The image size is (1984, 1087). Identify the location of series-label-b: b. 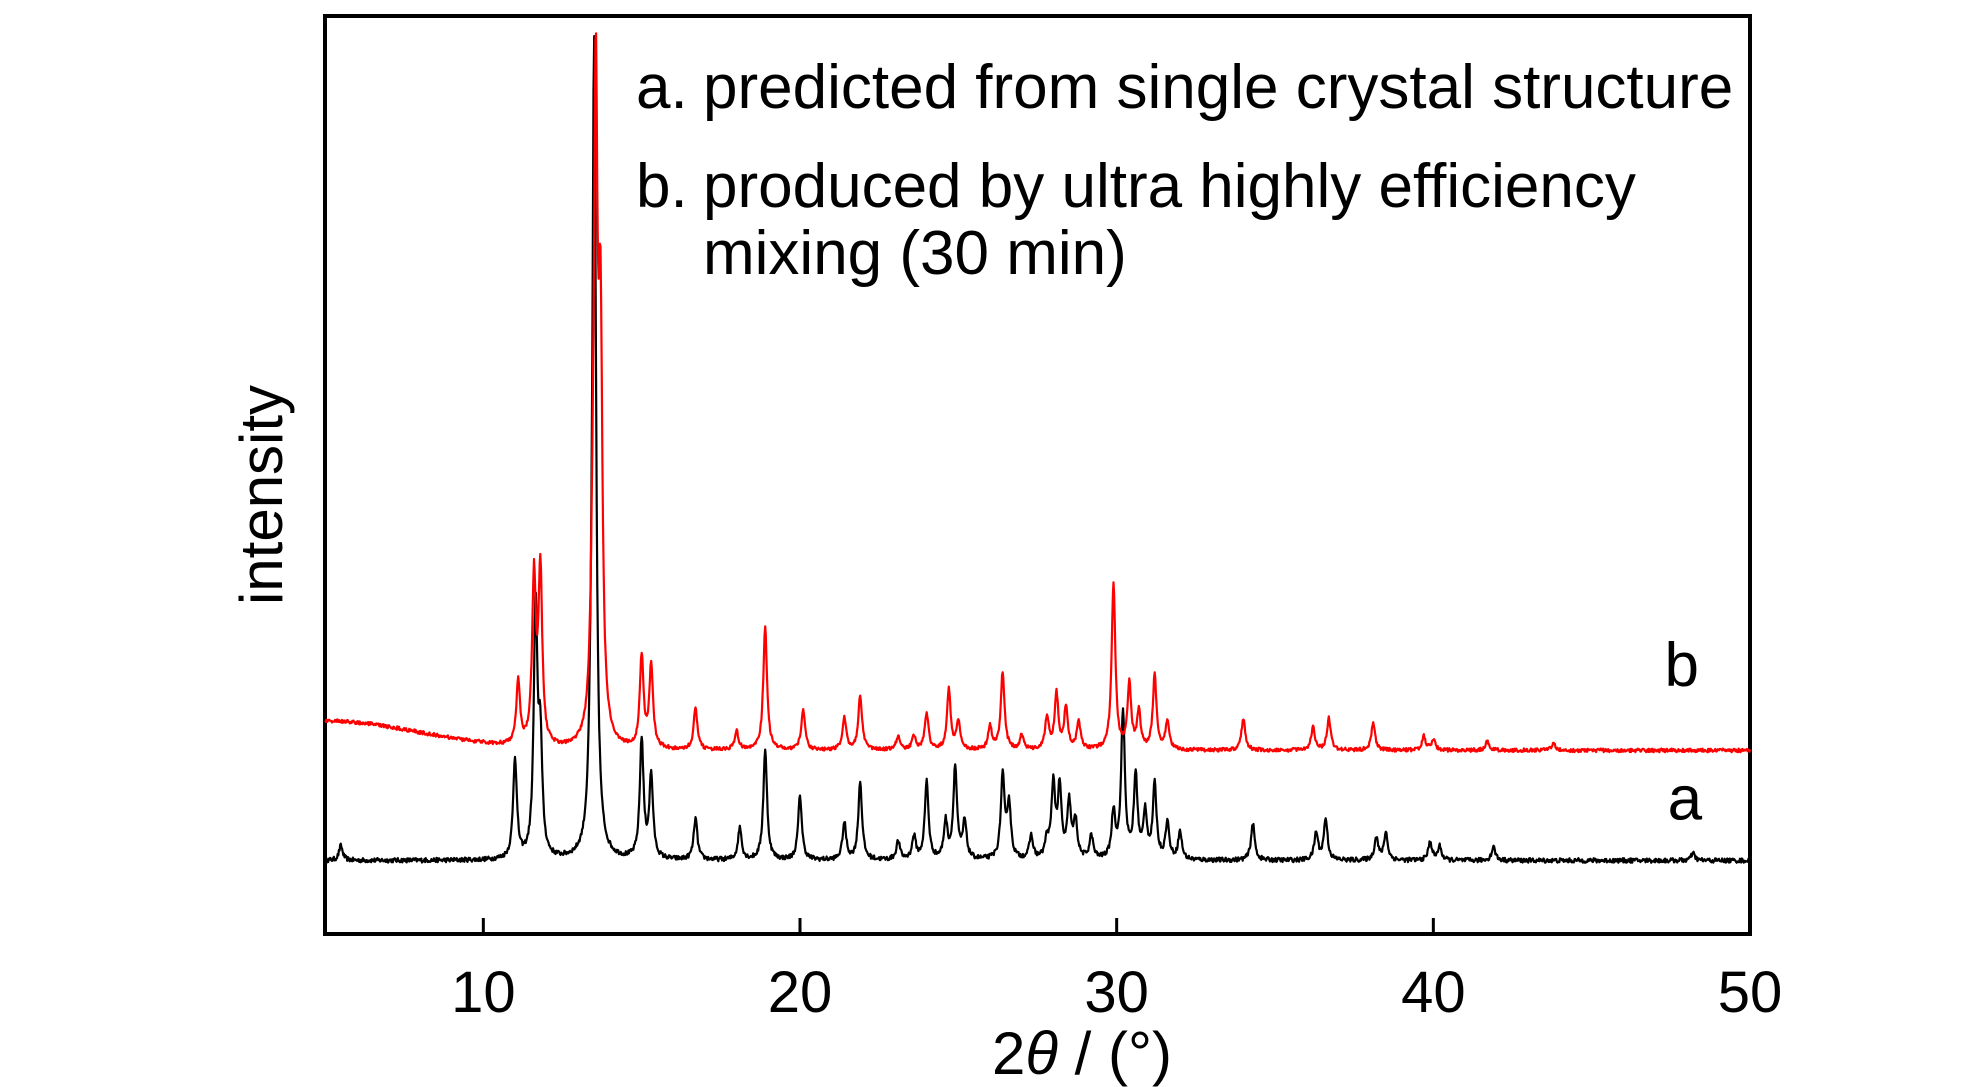
(1682, 665).